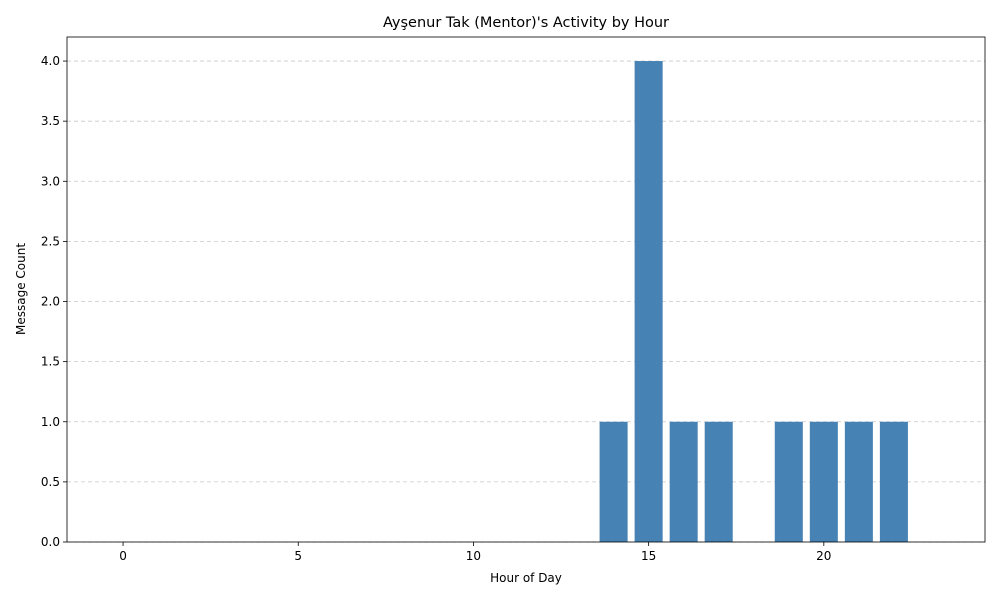 This screenshot has height=600, width=1000. I want to click on x-tick-label: 10, so click(473, 556).